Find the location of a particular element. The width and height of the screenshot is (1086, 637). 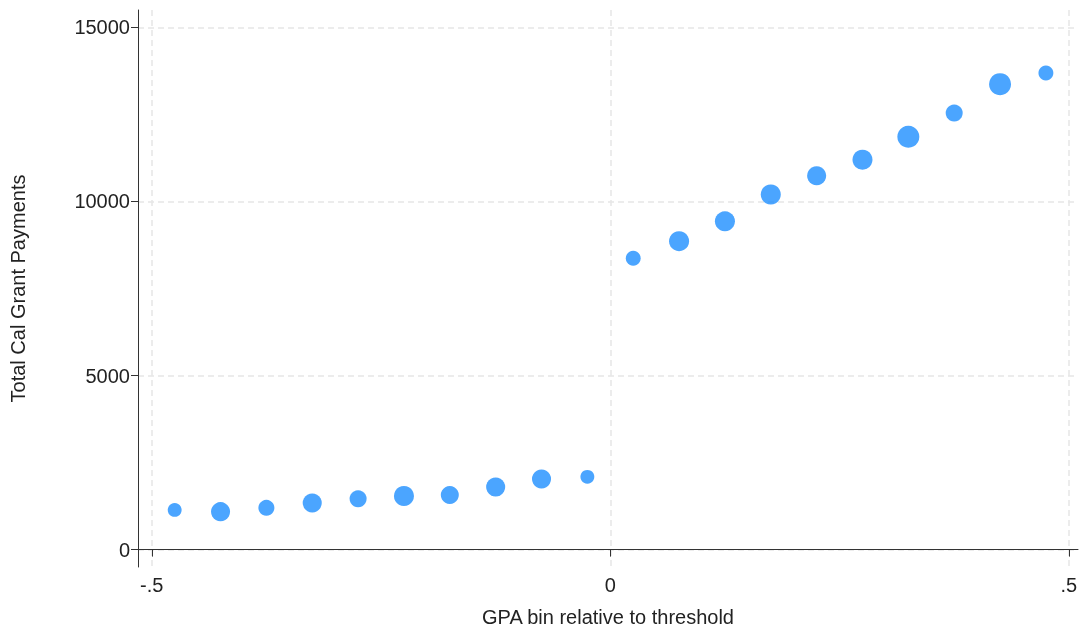

x-tick-label: -.5 is located at coordinates (152, 585).